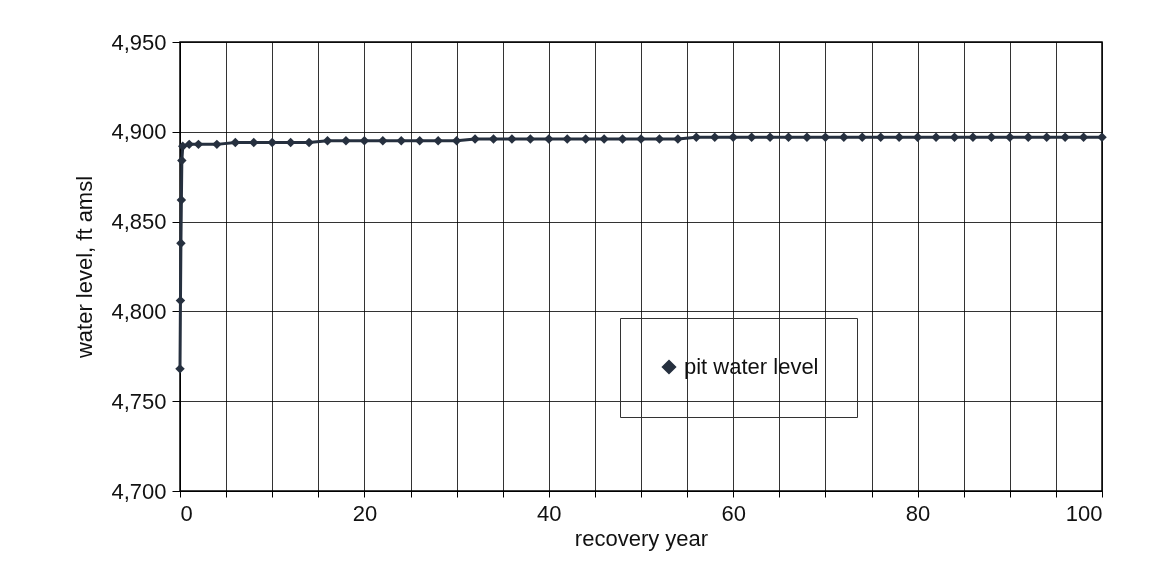 The image size is (1158, 580). Describe the element at coordinates (139, 401) in the screenshot. I see `y-tick-label: 4,750` at that location.